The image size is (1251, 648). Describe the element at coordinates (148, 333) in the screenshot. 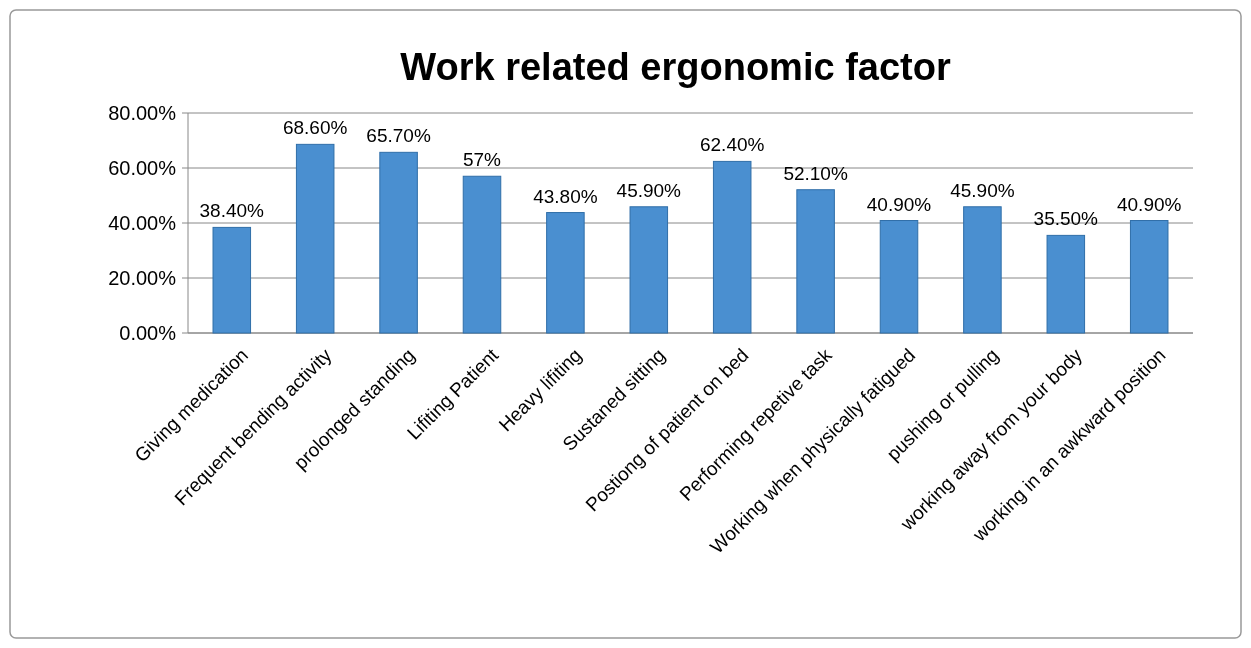

I see `y-tick-label: 0.00%` at that location.